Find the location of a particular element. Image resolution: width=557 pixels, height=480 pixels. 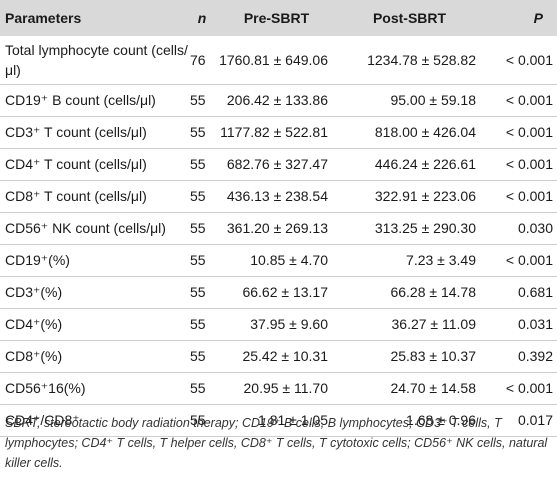

param-cell: CD3⁺(%) is located at coordinates (34, 292).